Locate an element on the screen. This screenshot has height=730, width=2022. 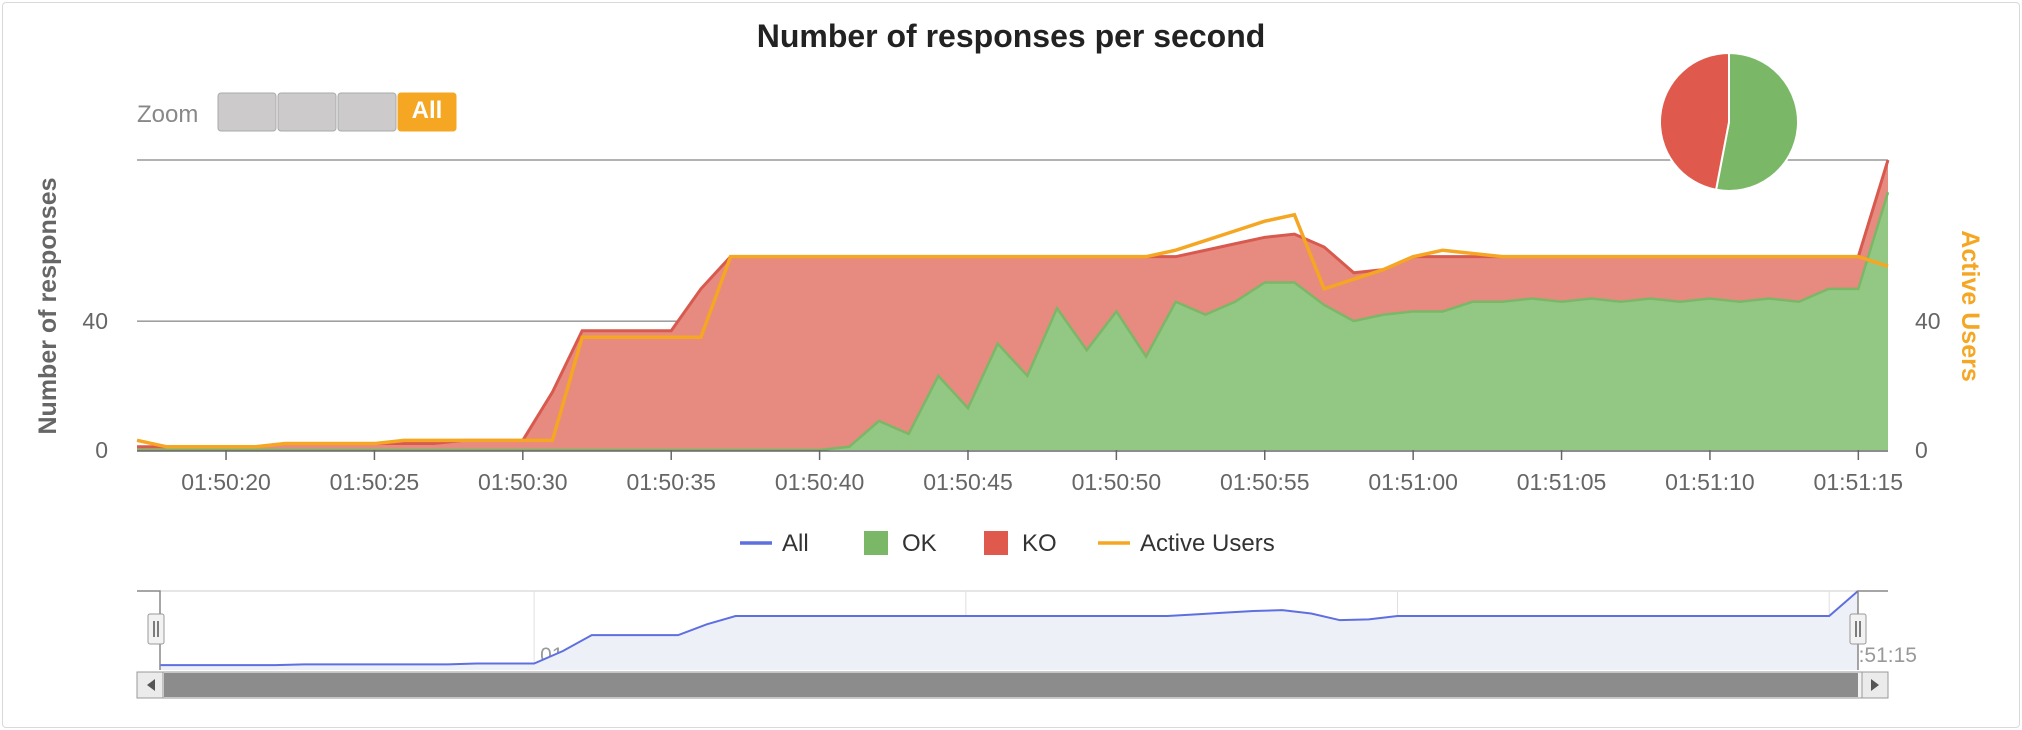
x-tick-label: 01:50:35 is located at coordinates (671, 482).